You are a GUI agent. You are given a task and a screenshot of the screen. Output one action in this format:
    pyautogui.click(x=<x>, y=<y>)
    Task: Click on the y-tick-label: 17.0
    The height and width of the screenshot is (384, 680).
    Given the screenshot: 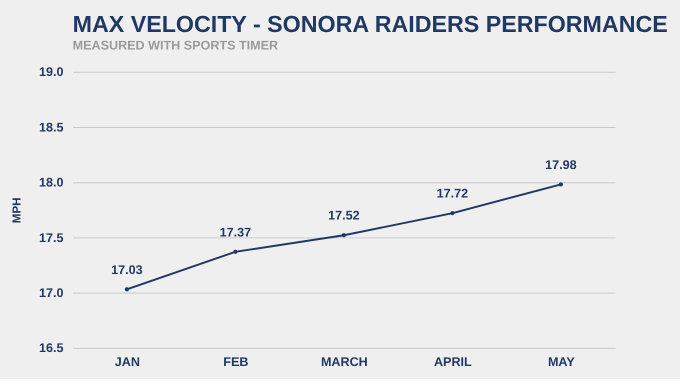 What is the action you would take?
    pyautogui.click(x=51, y=293)
    